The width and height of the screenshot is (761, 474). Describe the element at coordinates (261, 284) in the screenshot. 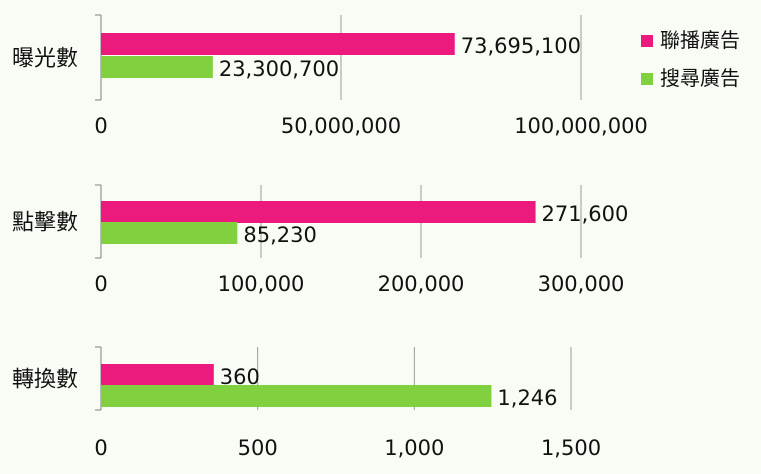

I see `x-tick-label: 100,000` at that location.